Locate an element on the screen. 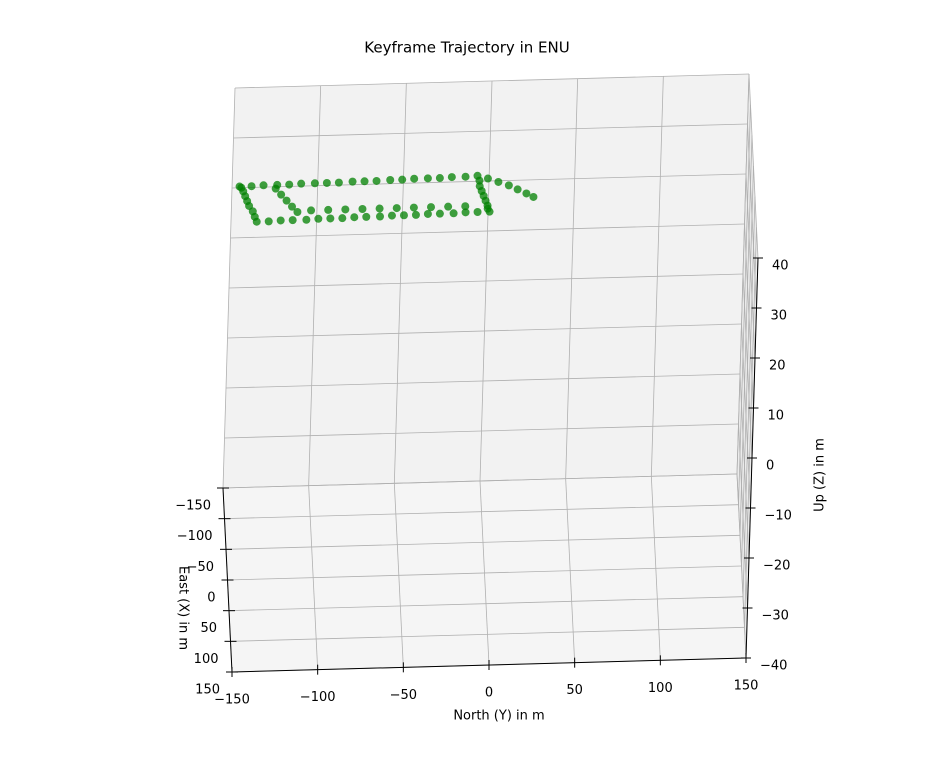 The width and height of the screenshot is (936, 771). x-axis-label: East (X) in m is located at coordinates (183, 608).